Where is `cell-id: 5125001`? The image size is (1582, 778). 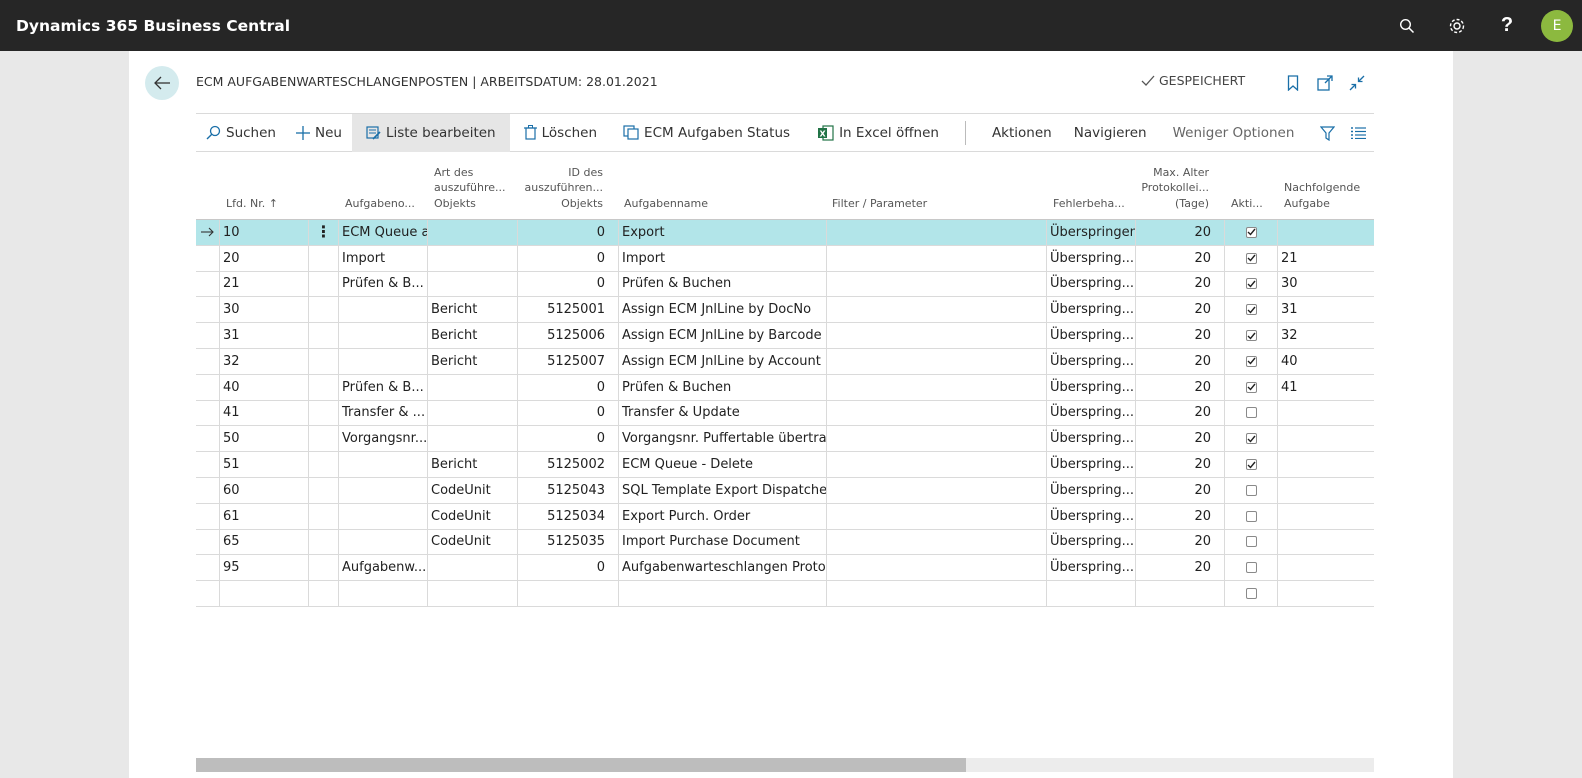
cell-id: 5125001 is located at coordinates (568, 310).